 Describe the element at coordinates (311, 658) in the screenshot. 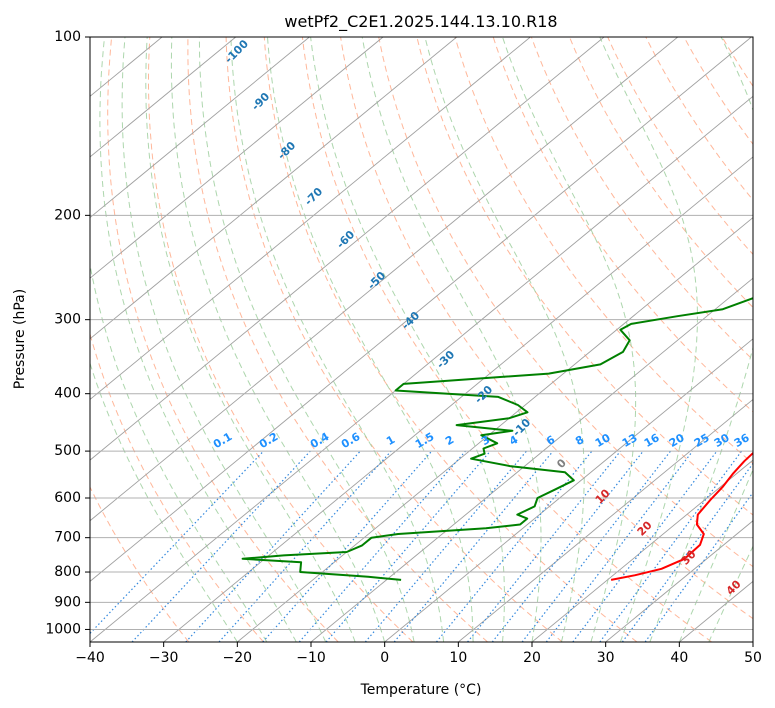

I see `x-tick-label: −10` at that location.